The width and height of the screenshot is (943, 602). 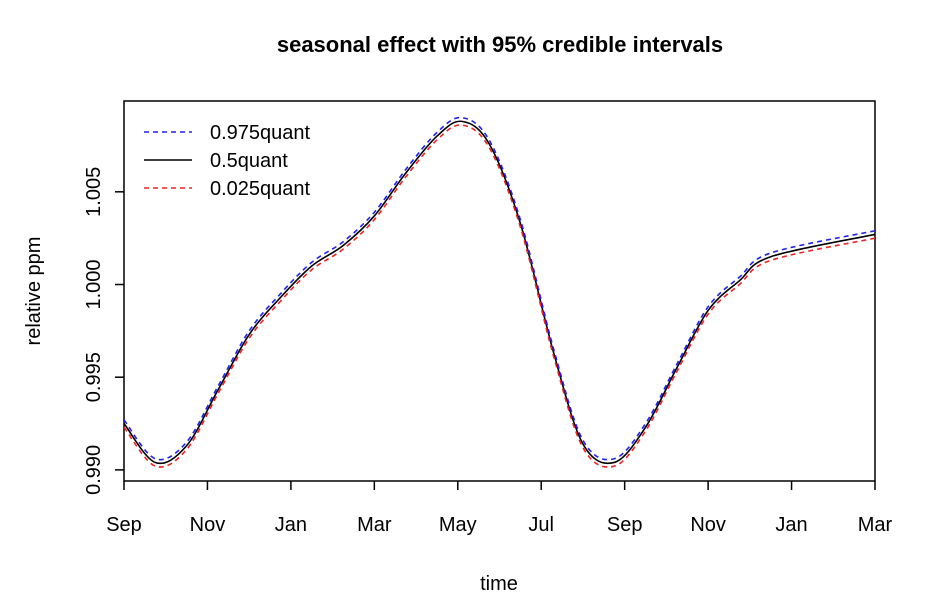 I want to click on y-tick-label: 1.000, so click(x=94, y=284).